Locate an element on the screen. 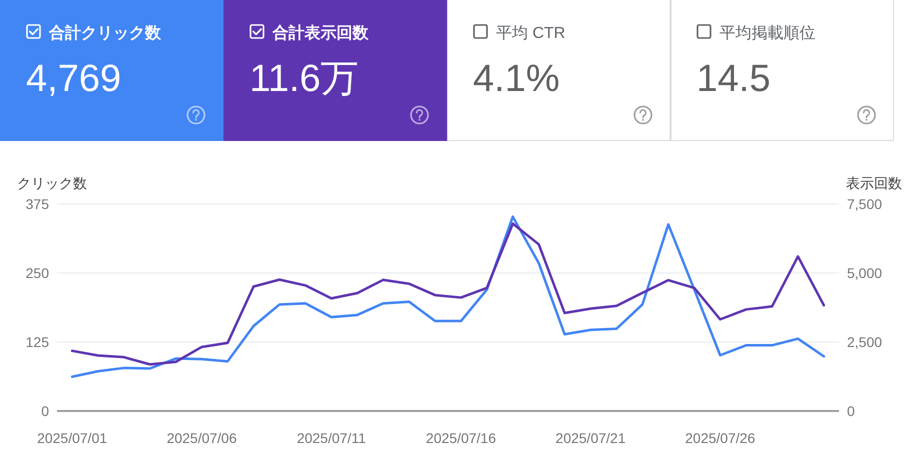 The height and width of the screenshot is (465, 906). category-label: 合計表示回数 is located at coordinates (321, 33).